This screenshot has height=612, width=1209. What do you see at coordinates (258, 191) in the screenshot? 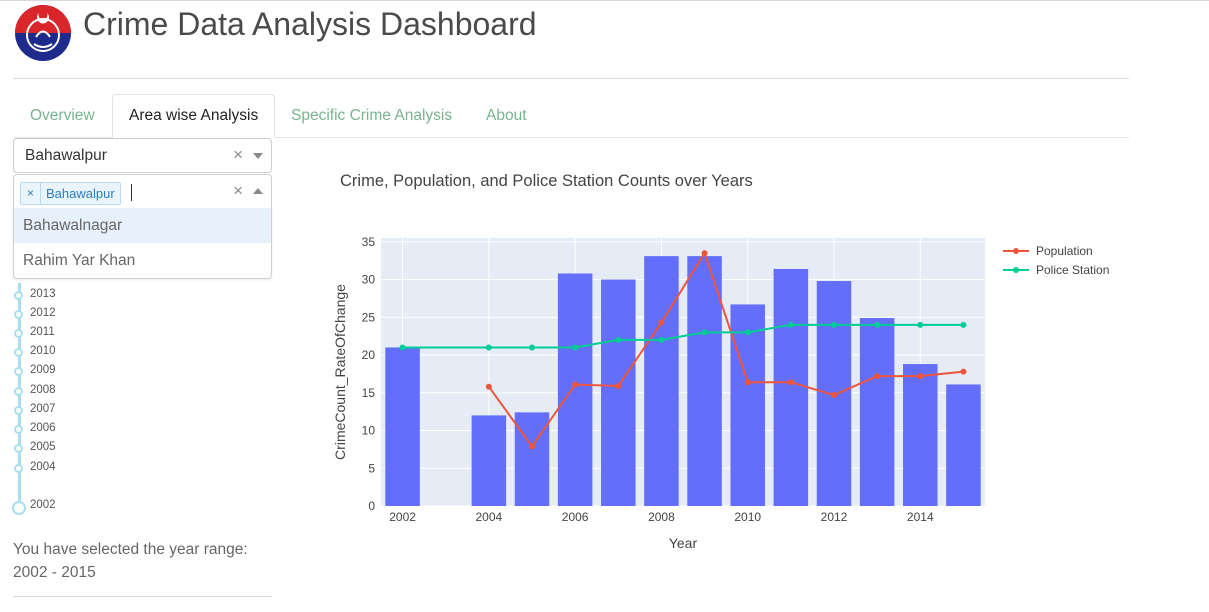
I see `chevron-up-icon` at bounding box center [258, 191].